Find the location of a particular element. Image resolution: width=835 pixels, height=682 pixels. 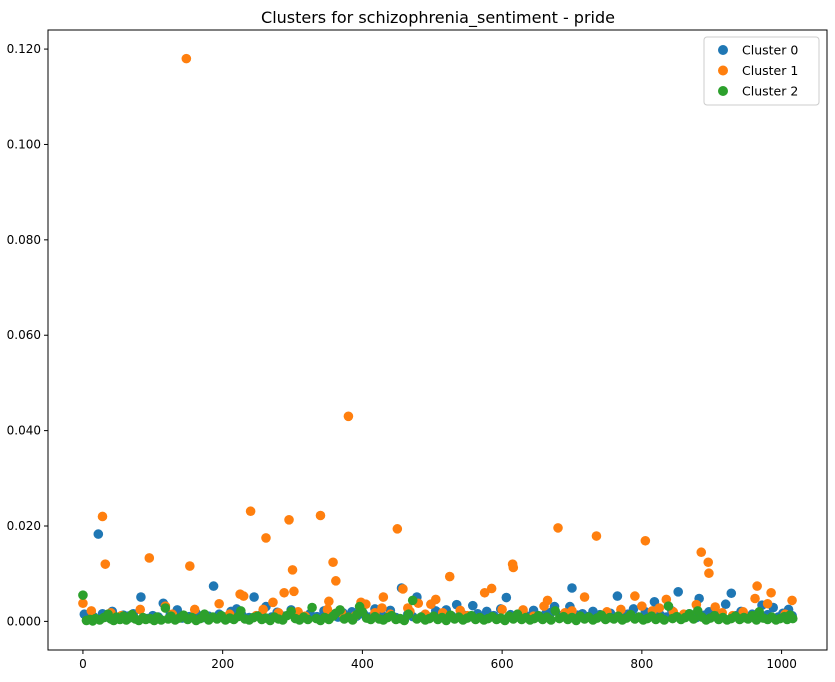

y-tick-label: 0.120 is located at coordinates (24, 49).